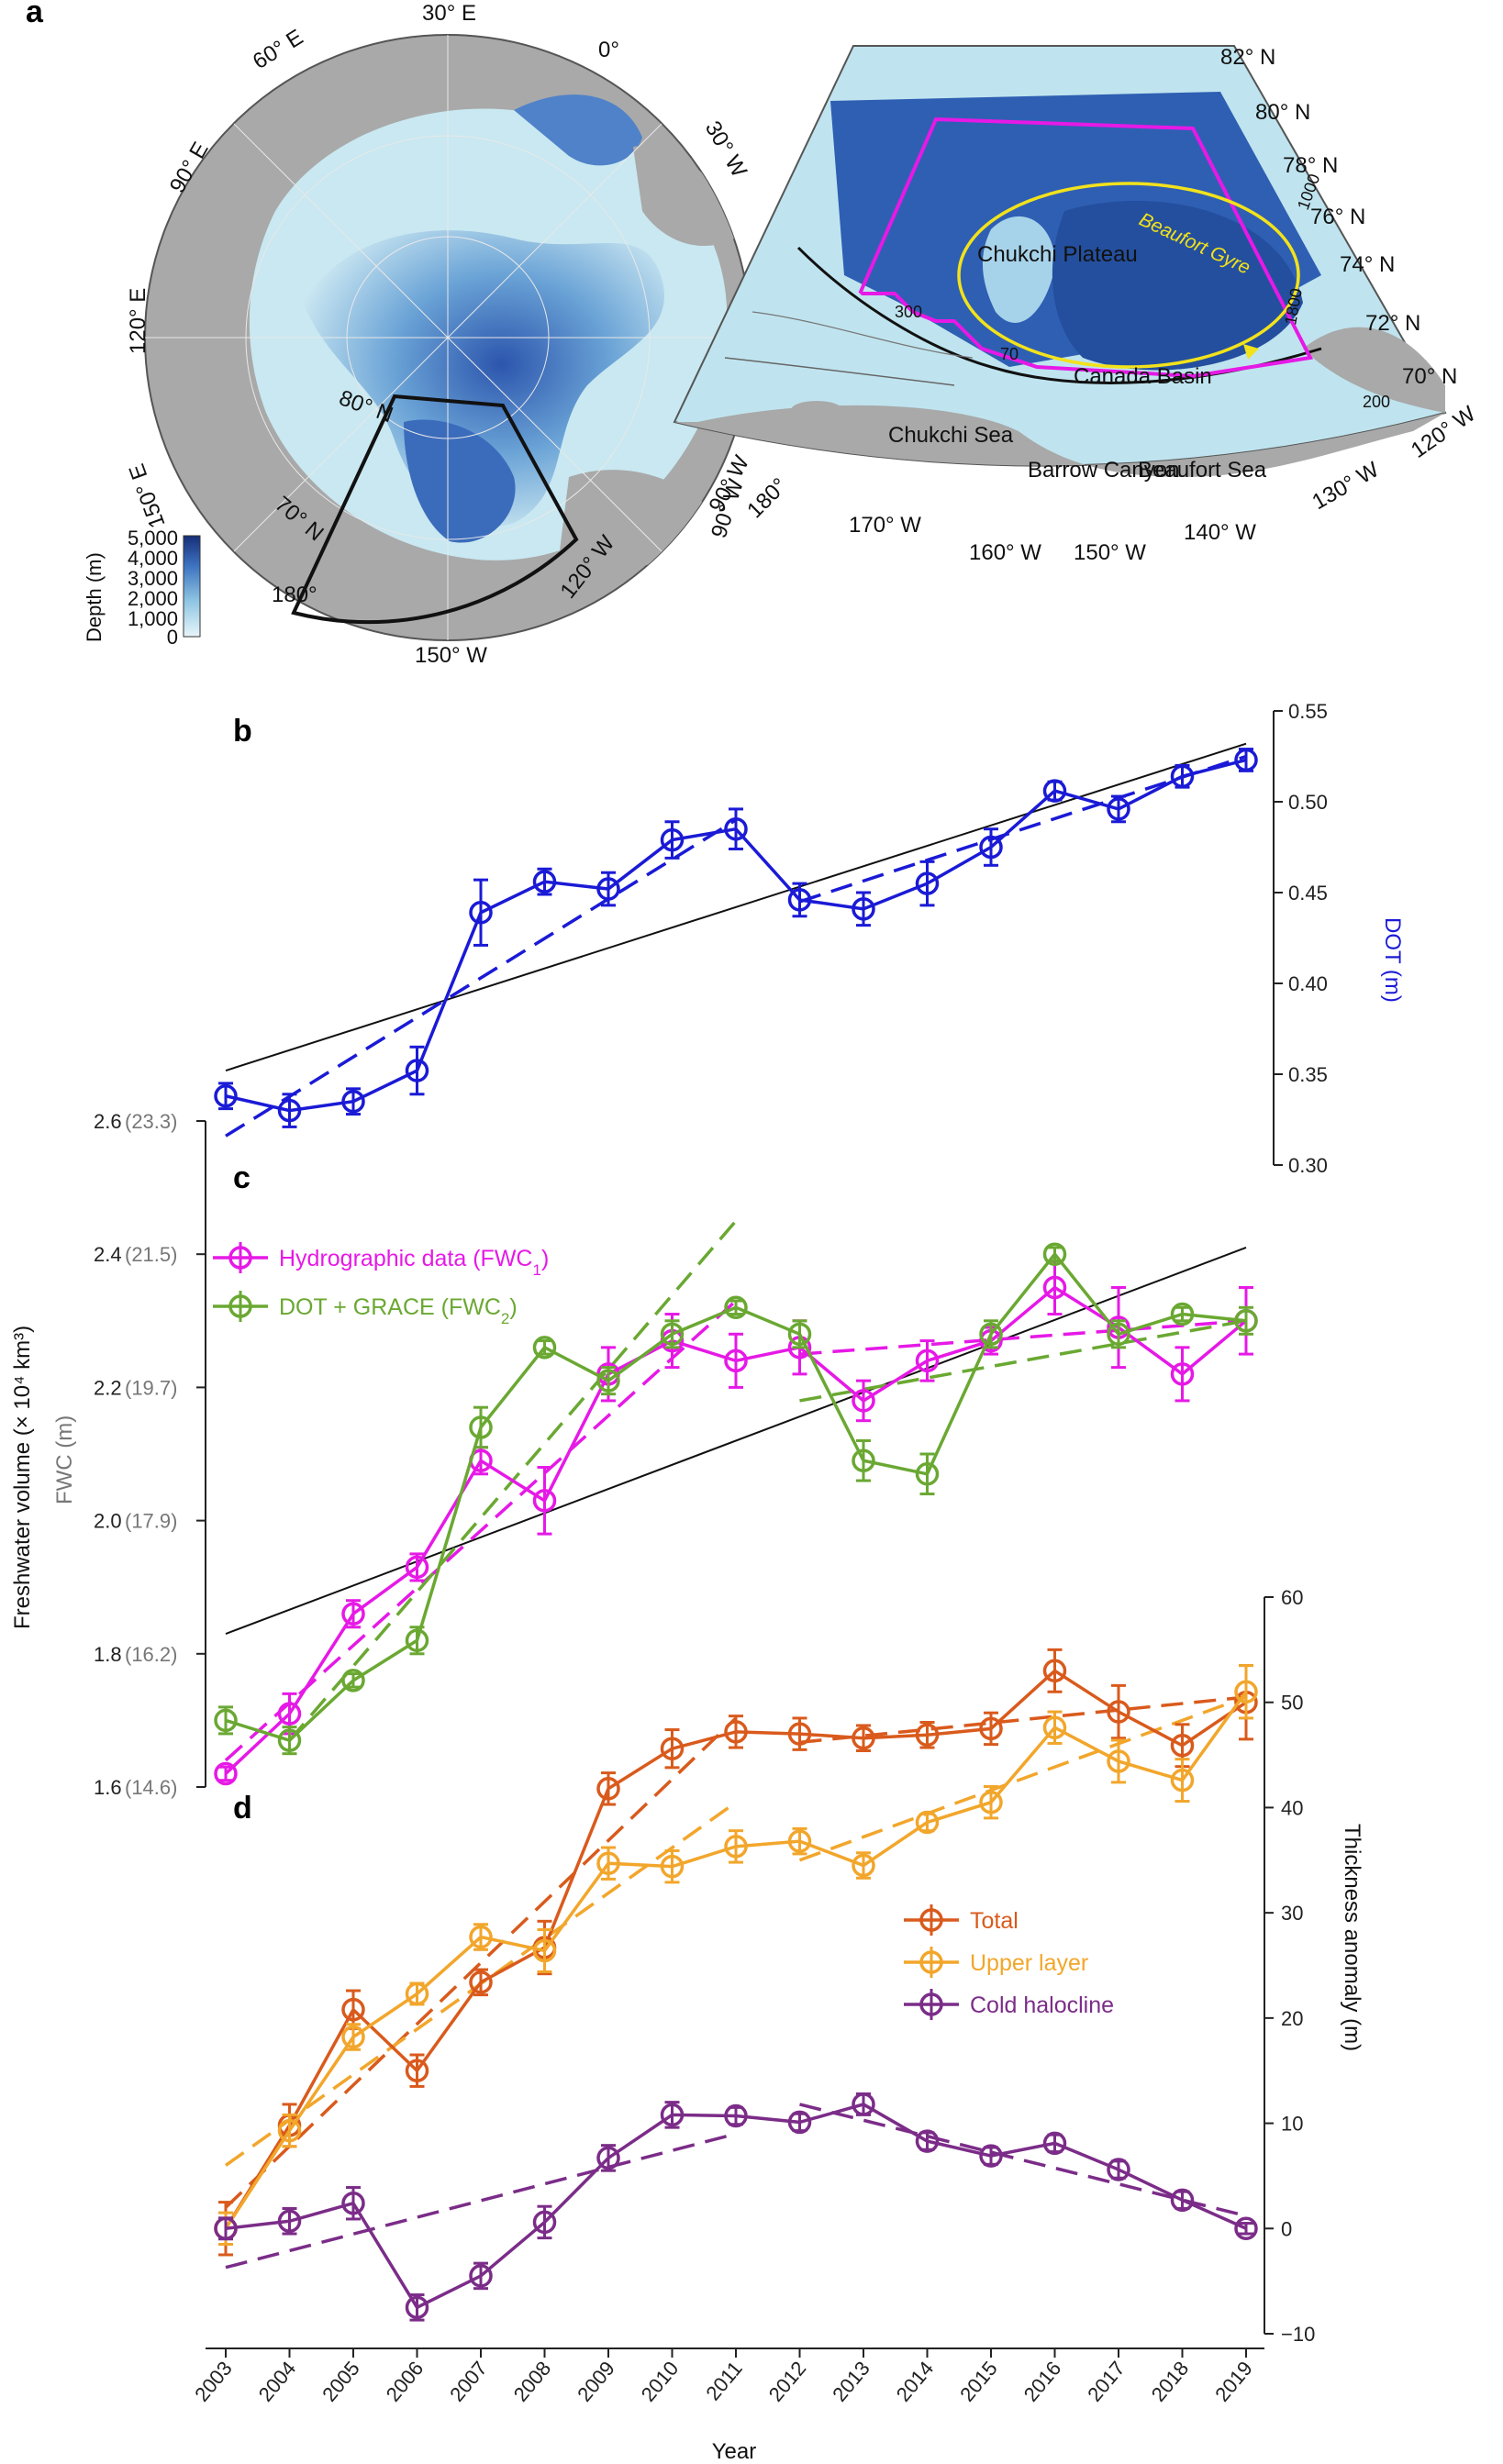 This screenshot has height=2464, width=1503. I want to click on panel-b-ytick-label: 0.35, so click(1308, 1074).